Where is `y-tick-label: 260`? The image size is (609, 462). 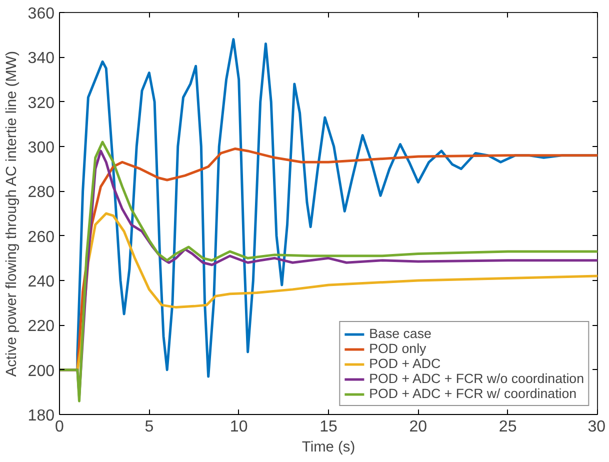
y-tick-label: 260 is located at coordinates (41, 237).